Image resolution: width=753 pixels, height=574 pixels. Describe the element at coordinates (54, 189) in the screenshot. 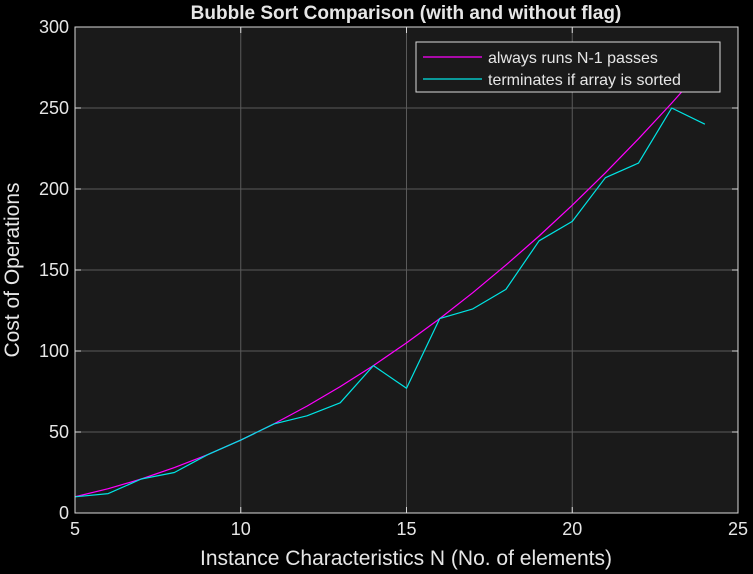

I see `y-tick-label: 200` at that location.